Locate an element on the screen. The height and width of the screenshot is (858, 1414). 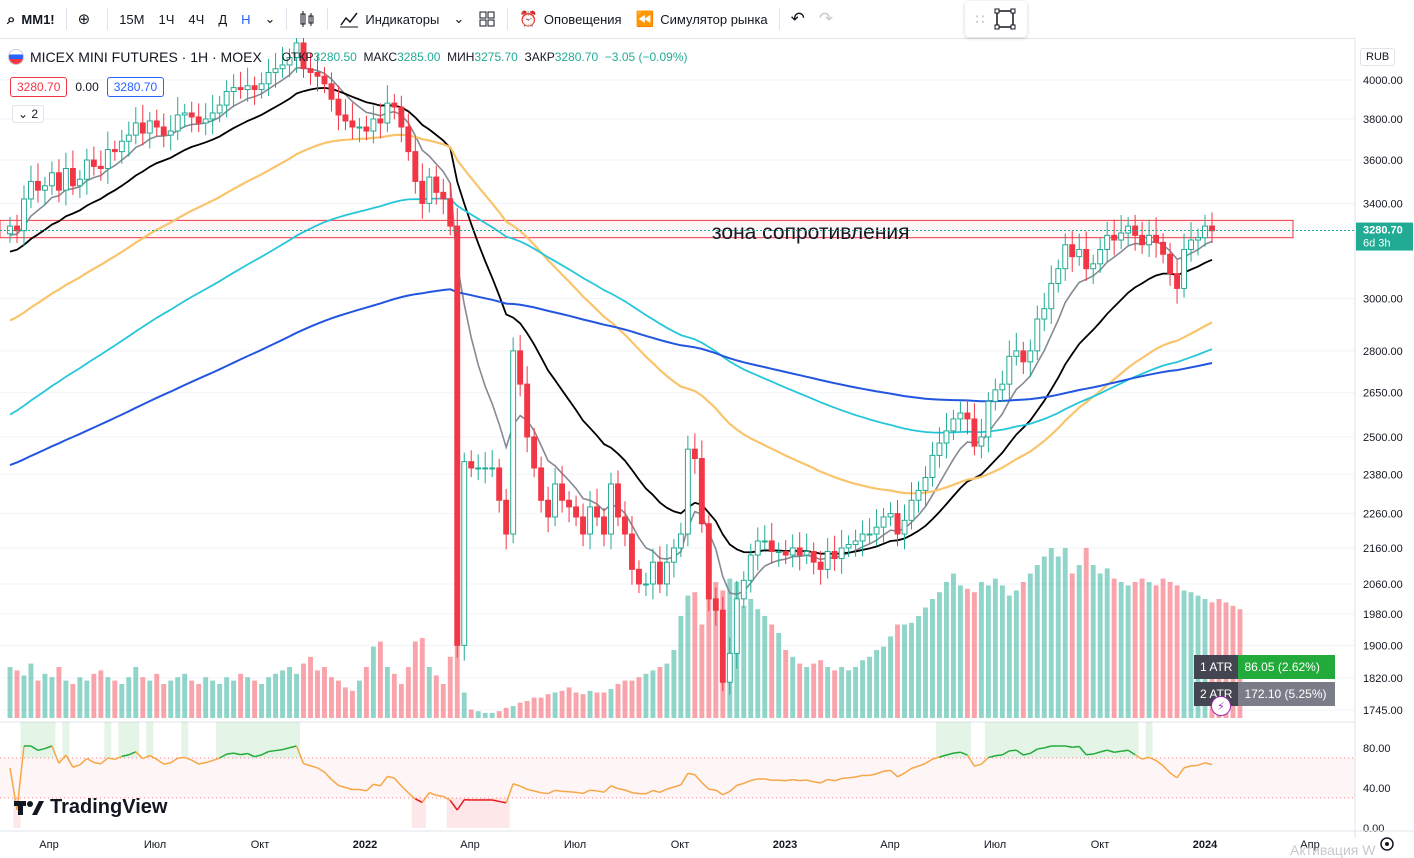
rectangle-tool-icon is located at coordinates (1005, 19).